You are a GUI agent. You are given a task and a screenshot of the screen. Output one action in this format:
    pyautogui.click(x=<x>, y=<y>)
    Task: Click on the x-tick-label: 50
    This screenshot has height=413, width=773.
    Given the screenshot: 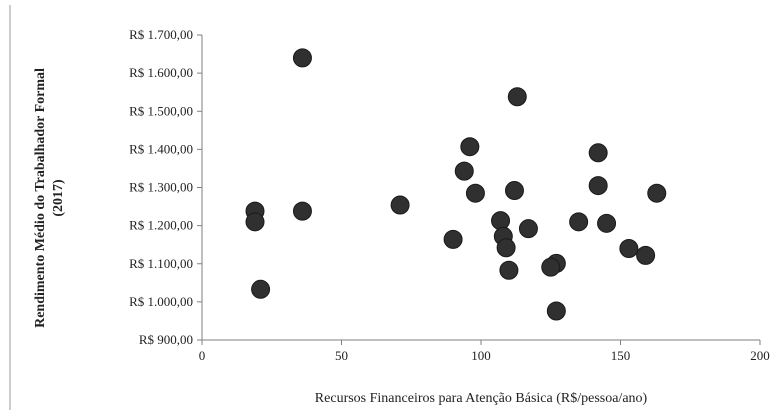 What is the action you would take?
    pyautogui.click(x=341, y=355)
    